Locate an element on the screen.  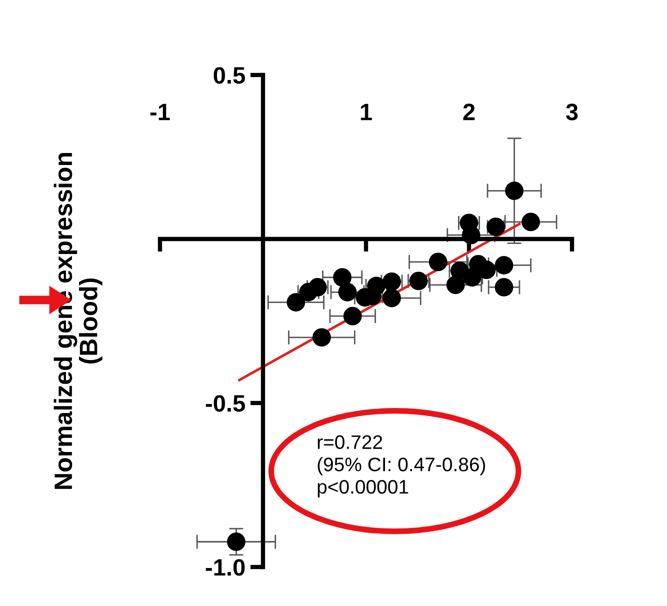
x-tick-label: 1 is located at coordinates (366, 112).